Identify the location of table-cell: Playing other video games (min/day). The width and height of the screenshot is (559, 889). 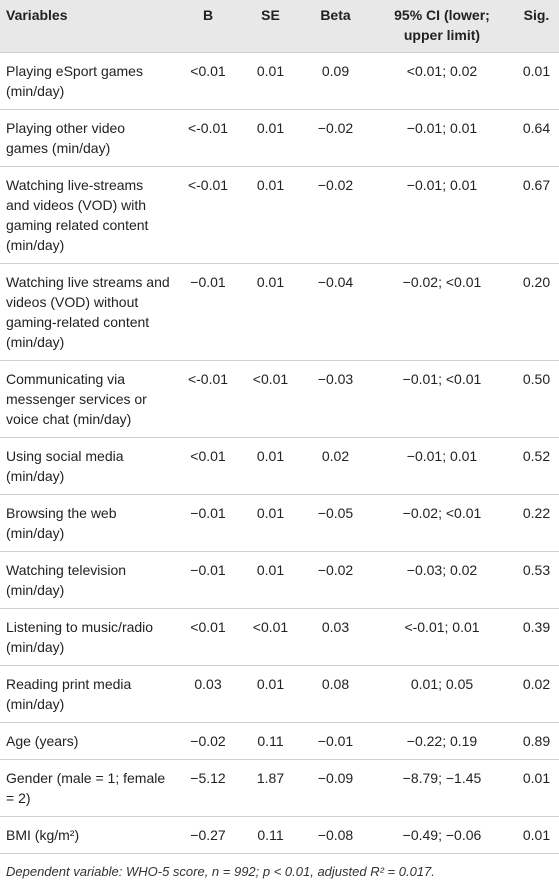
(66, 138).